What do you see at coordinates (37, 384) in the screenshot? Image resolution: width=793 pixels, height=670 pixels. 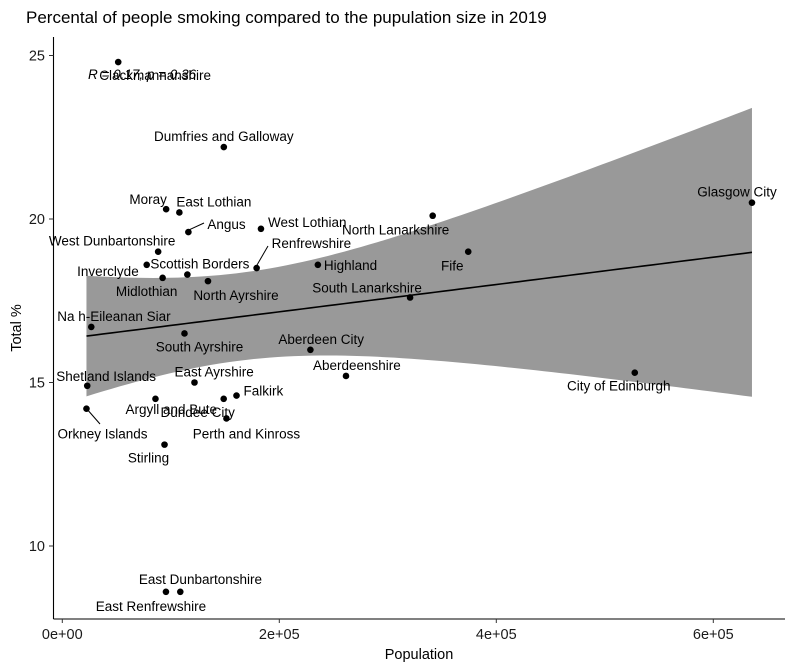 I see `y-tick-label: 15` at bounding box center [37, 384].